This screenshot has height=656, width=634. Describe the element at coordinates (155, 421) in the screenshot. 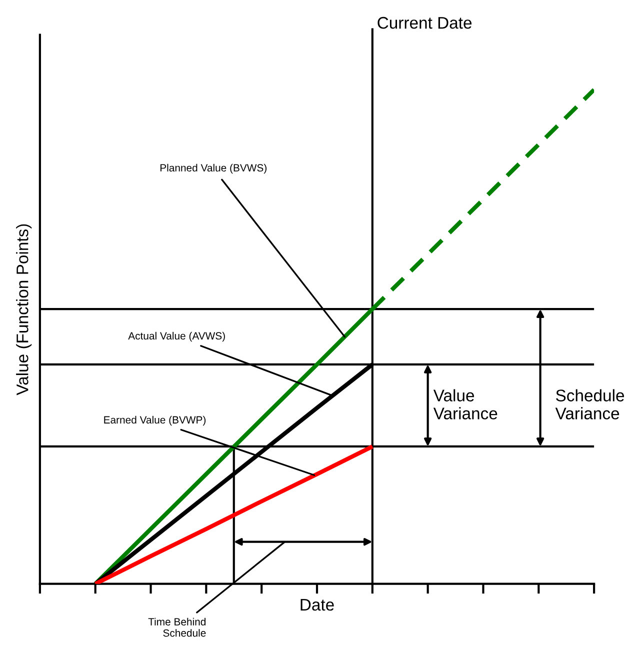

I see `annotation: Earned Value (BVWP)` at that location.